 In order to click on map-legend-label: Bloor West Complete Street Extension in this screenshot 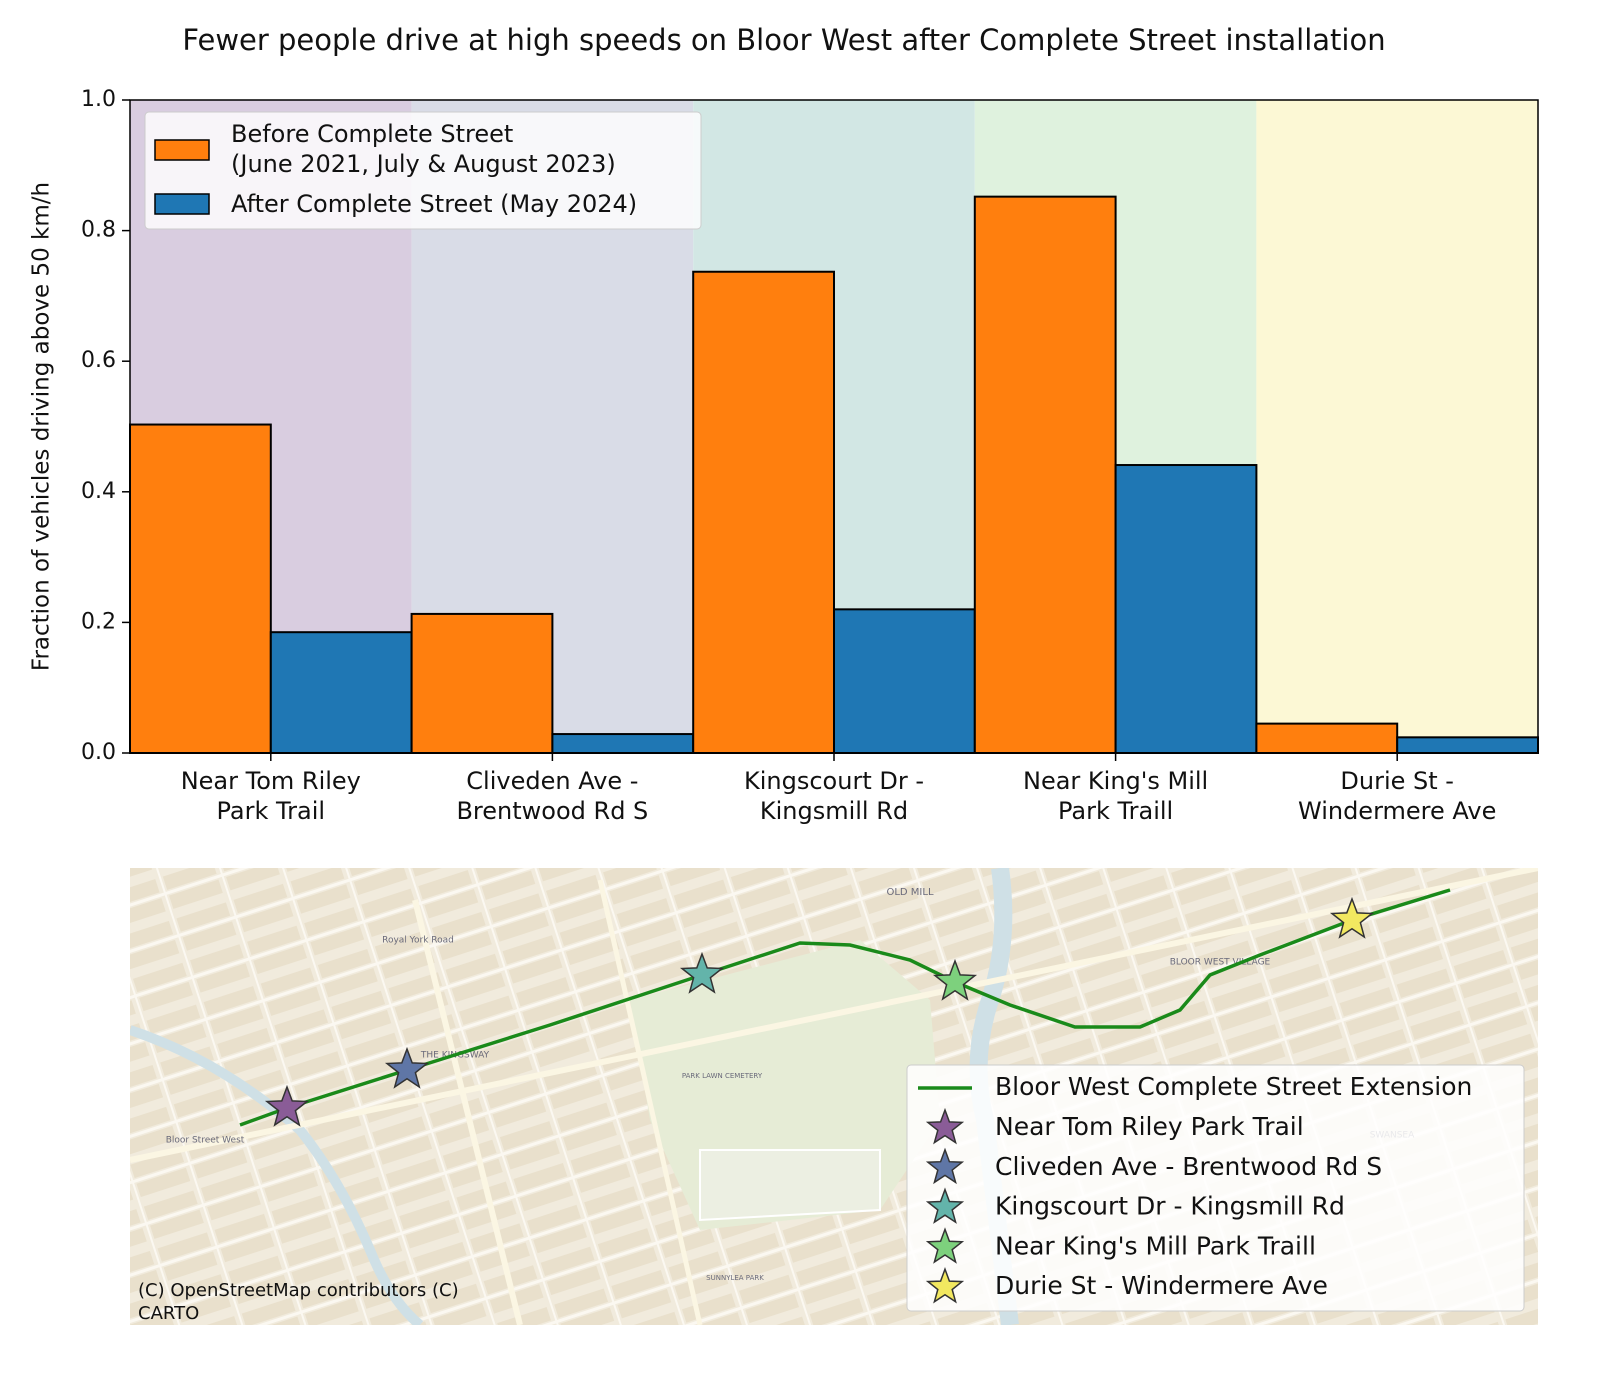, I will do `click(1233, 1086)`.